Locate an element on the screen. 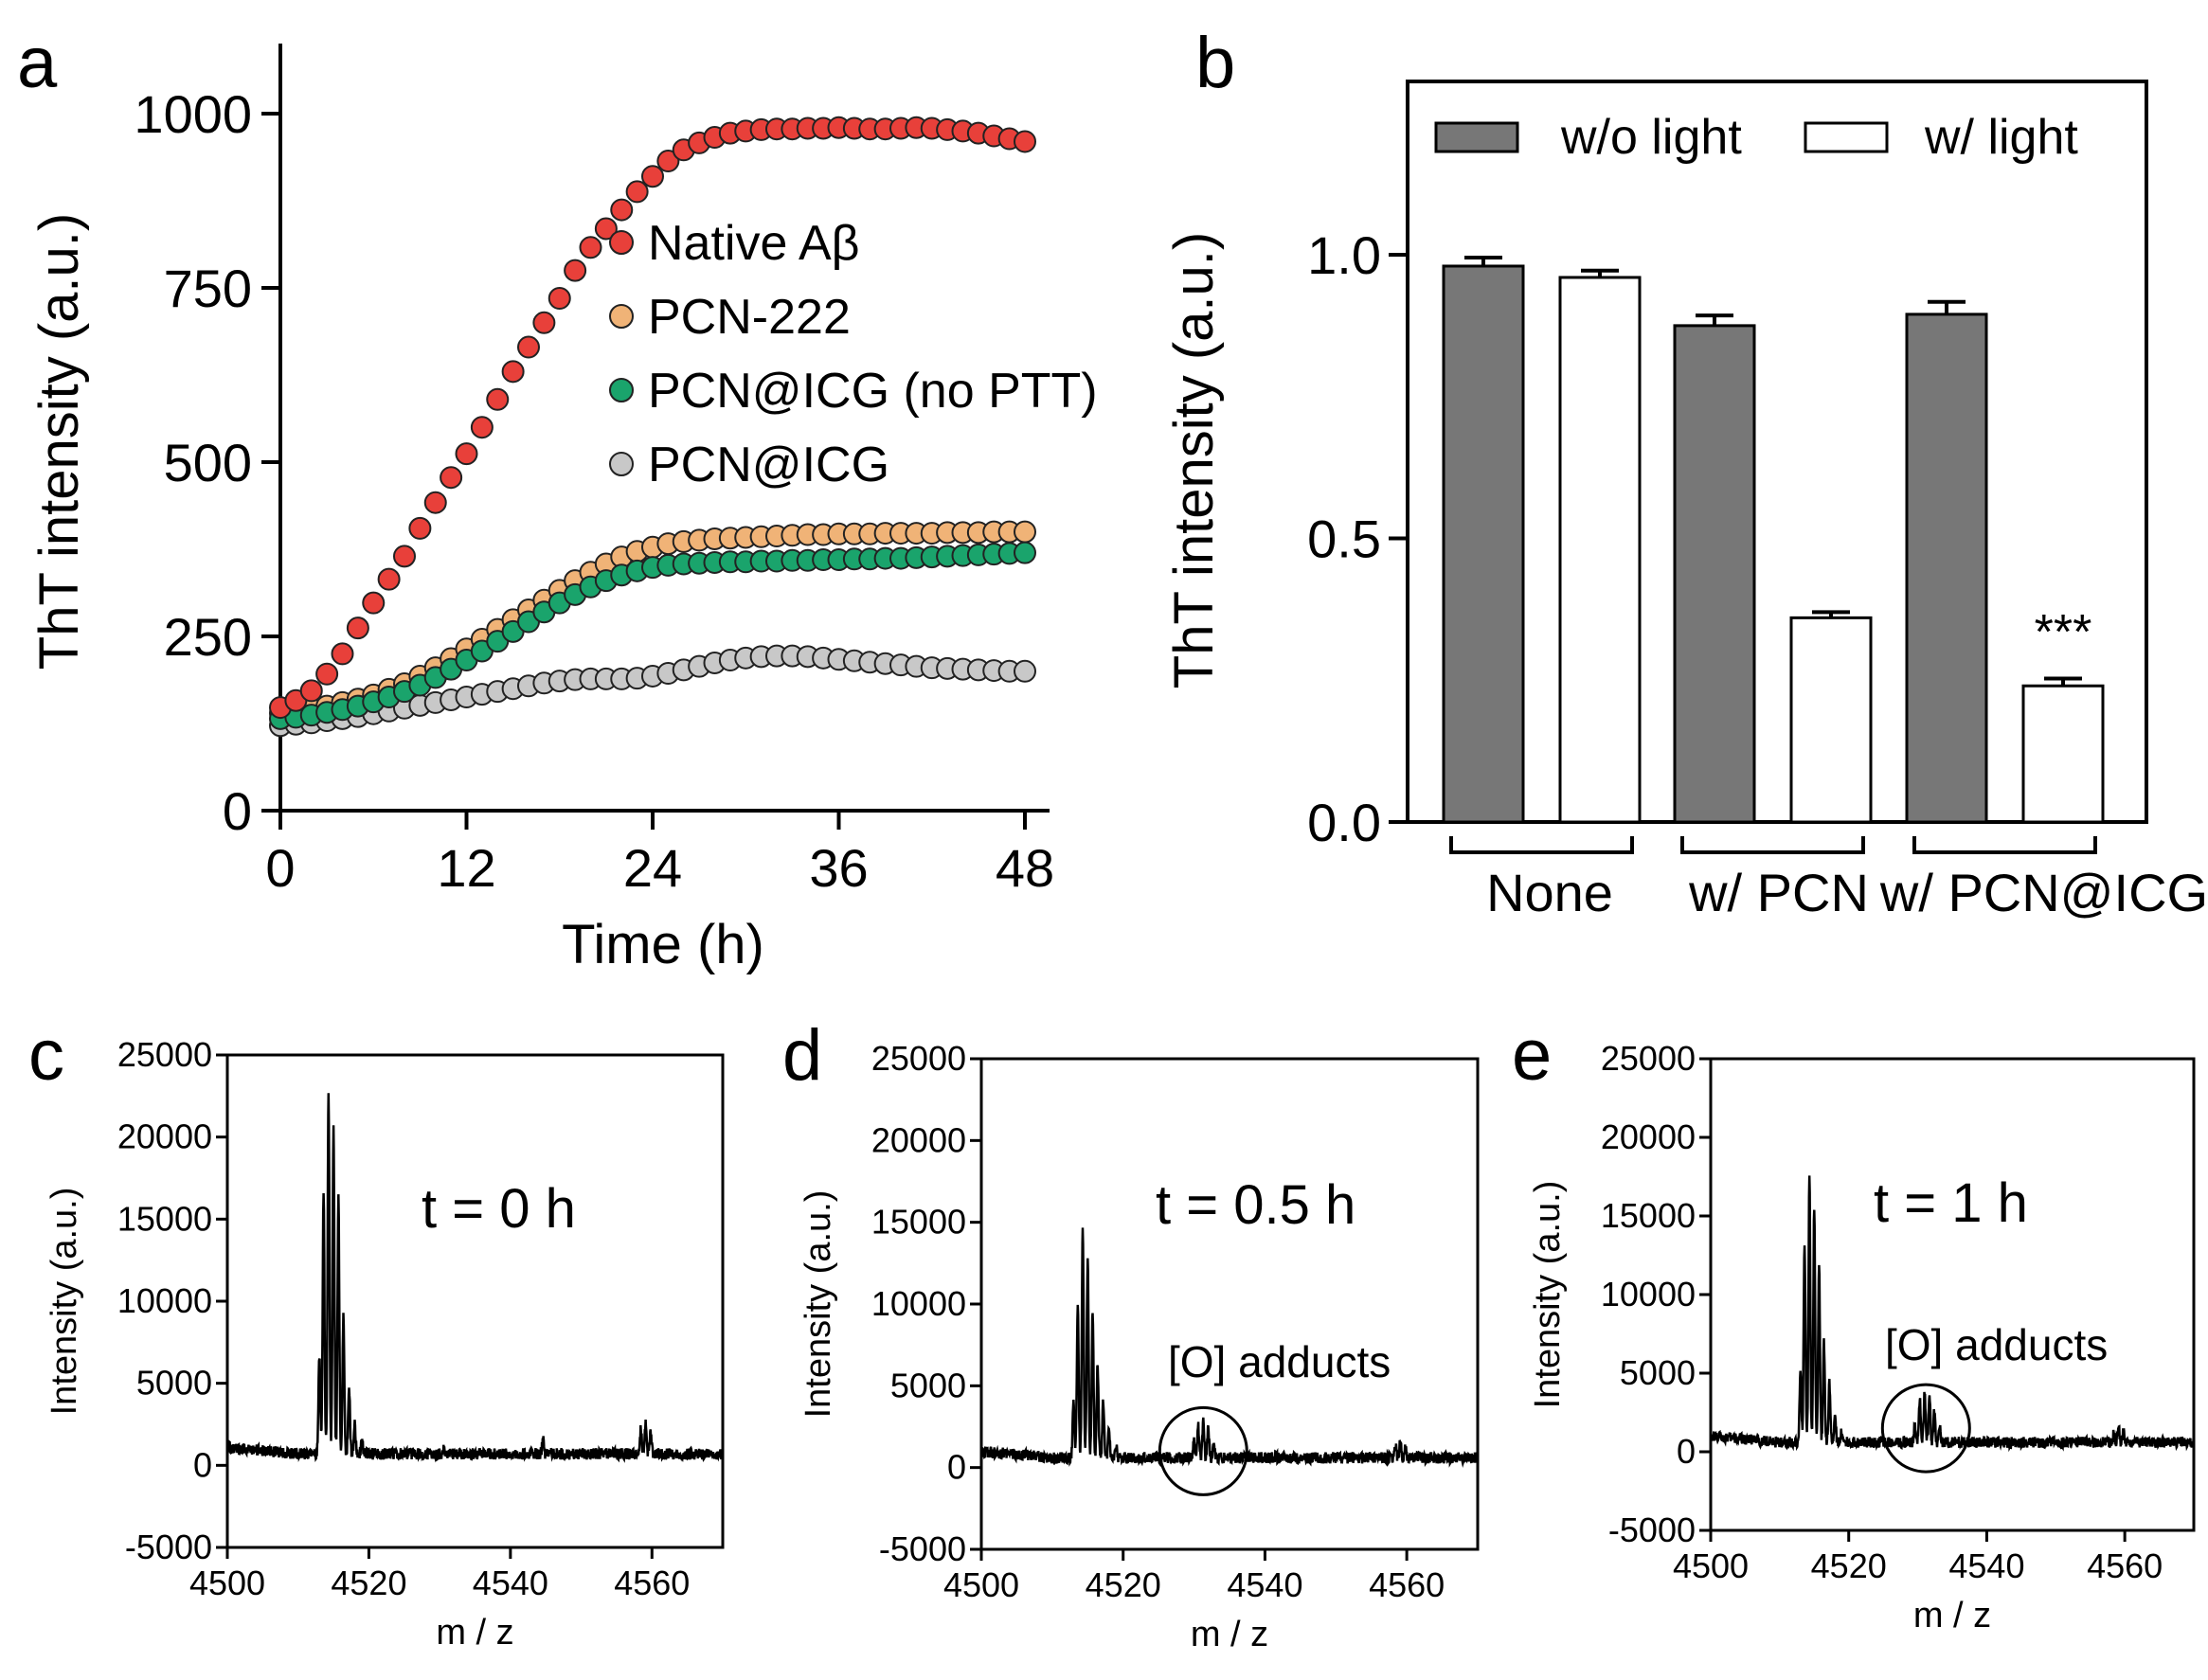 This screenshot has width=2208, height=1680. legend-marker is located at coordinates (621, 317).